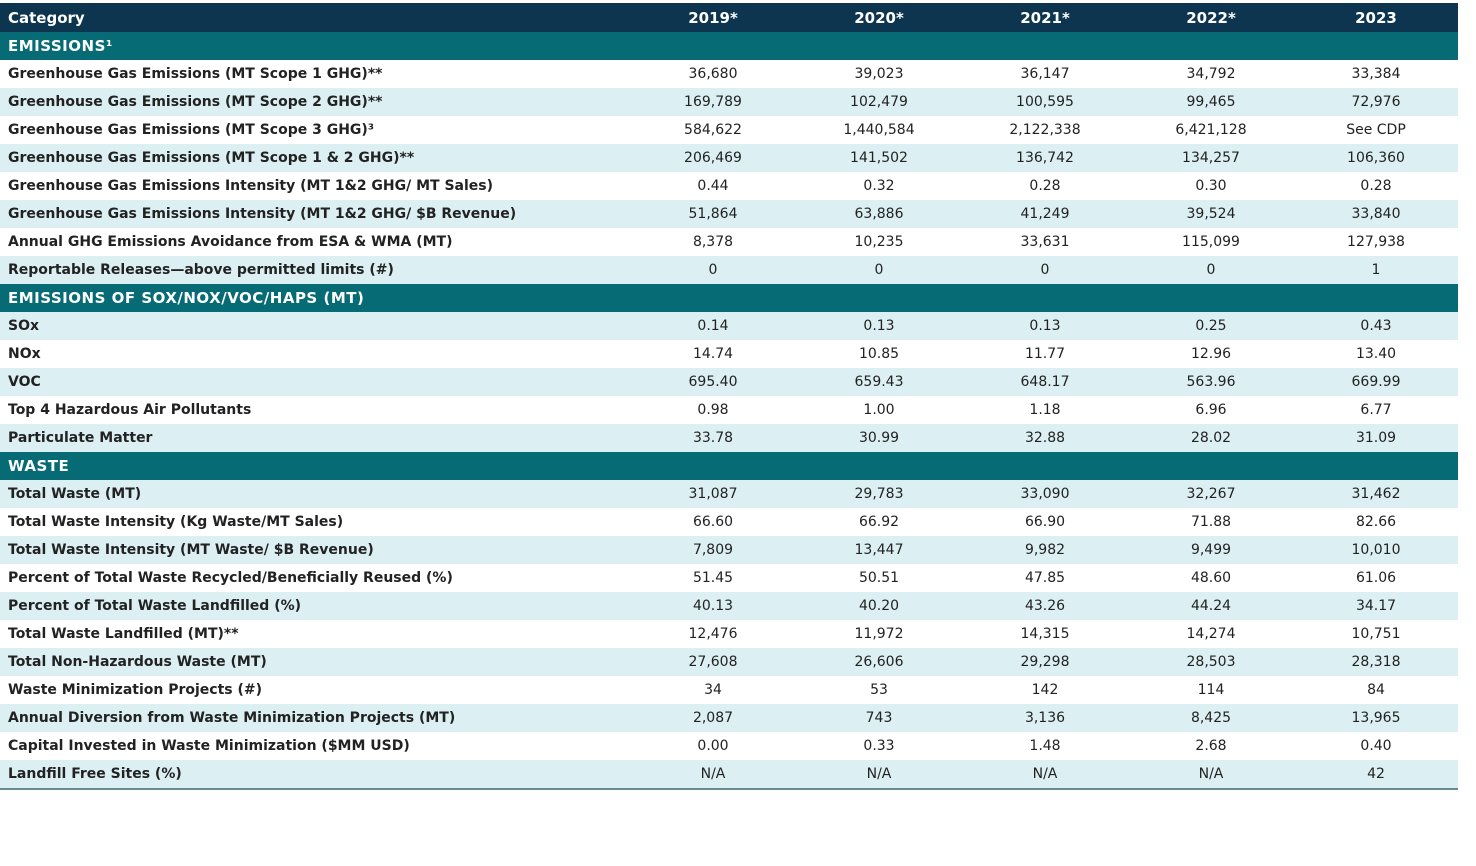 This screenshot has height=866, width=1476. What do you see at coordinates (315, 17) in the screenshot?
I see `header-cell: Category` at bounding box center [315, 17].